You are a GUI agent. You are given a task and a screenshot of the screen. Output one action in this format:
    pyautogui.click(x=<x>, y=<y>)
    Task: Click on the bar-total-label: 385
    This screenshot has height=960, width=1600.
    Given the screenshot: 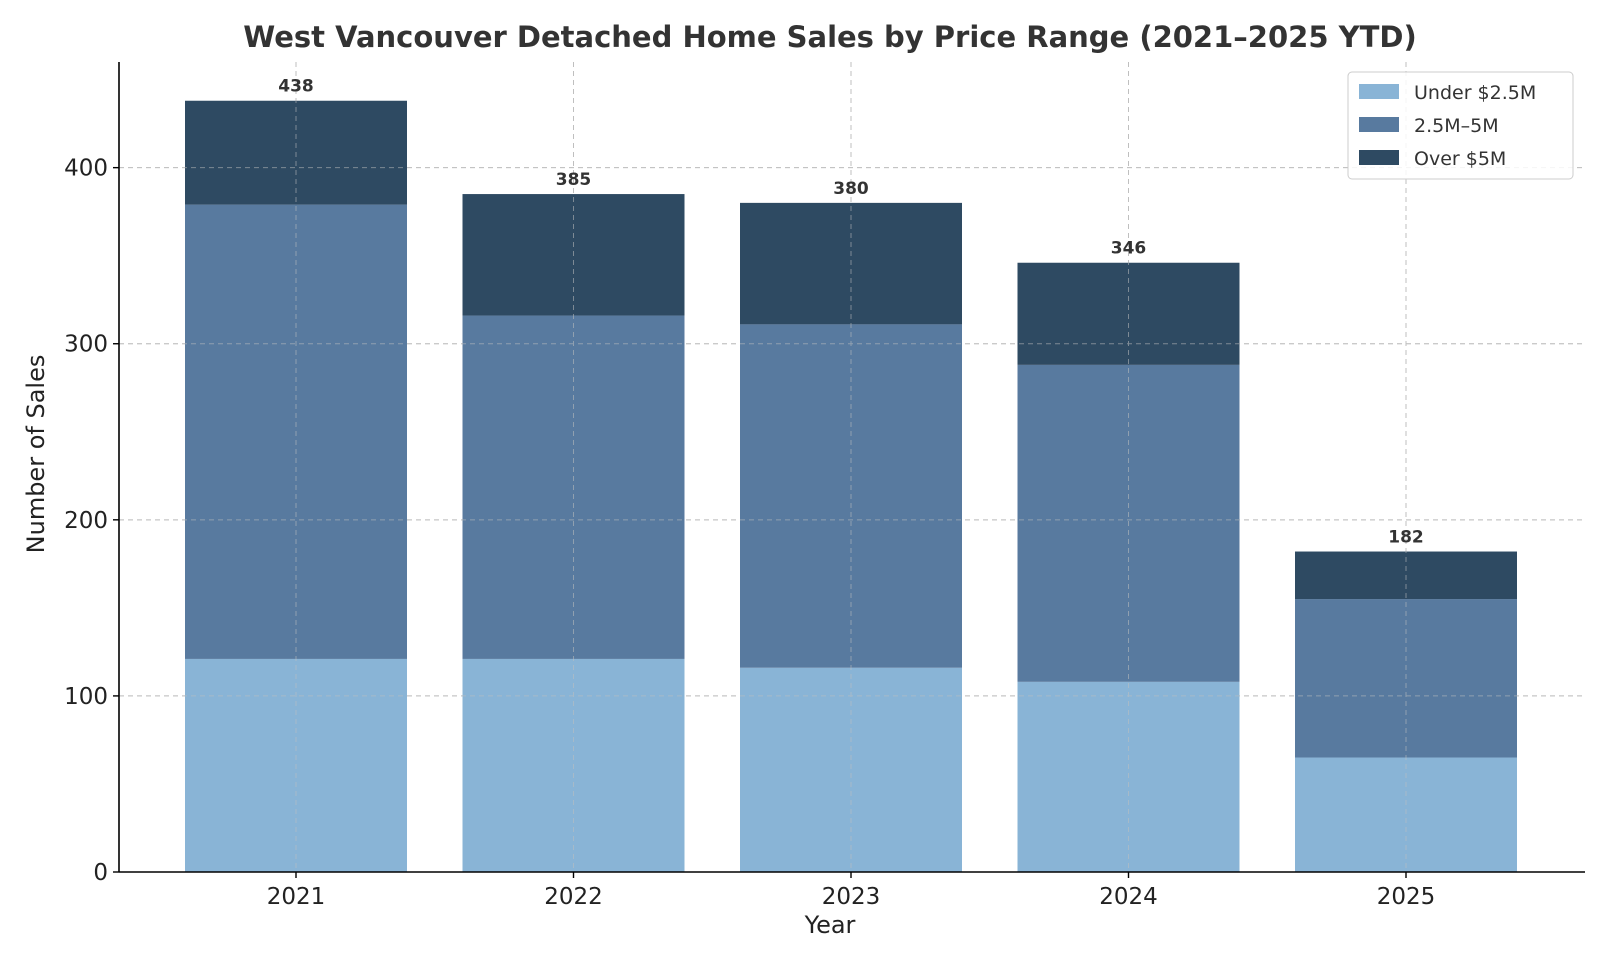 What is the action you would take?
    pyautogui.click(x=574, y=180)
    